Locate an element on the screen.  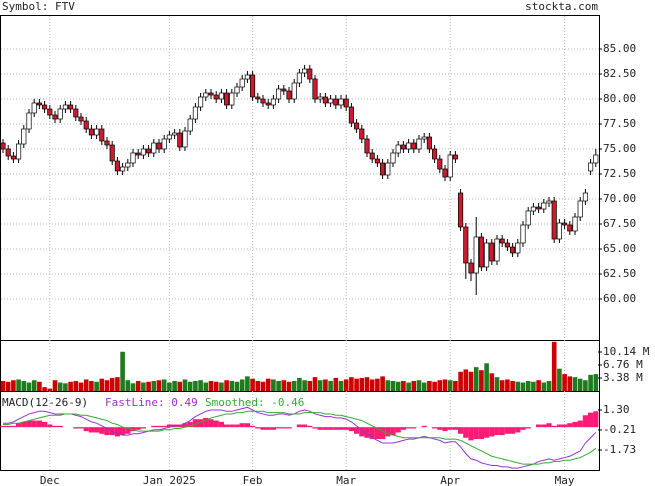
y-tick-label: 60.00 is located at coordinates (619, 298).